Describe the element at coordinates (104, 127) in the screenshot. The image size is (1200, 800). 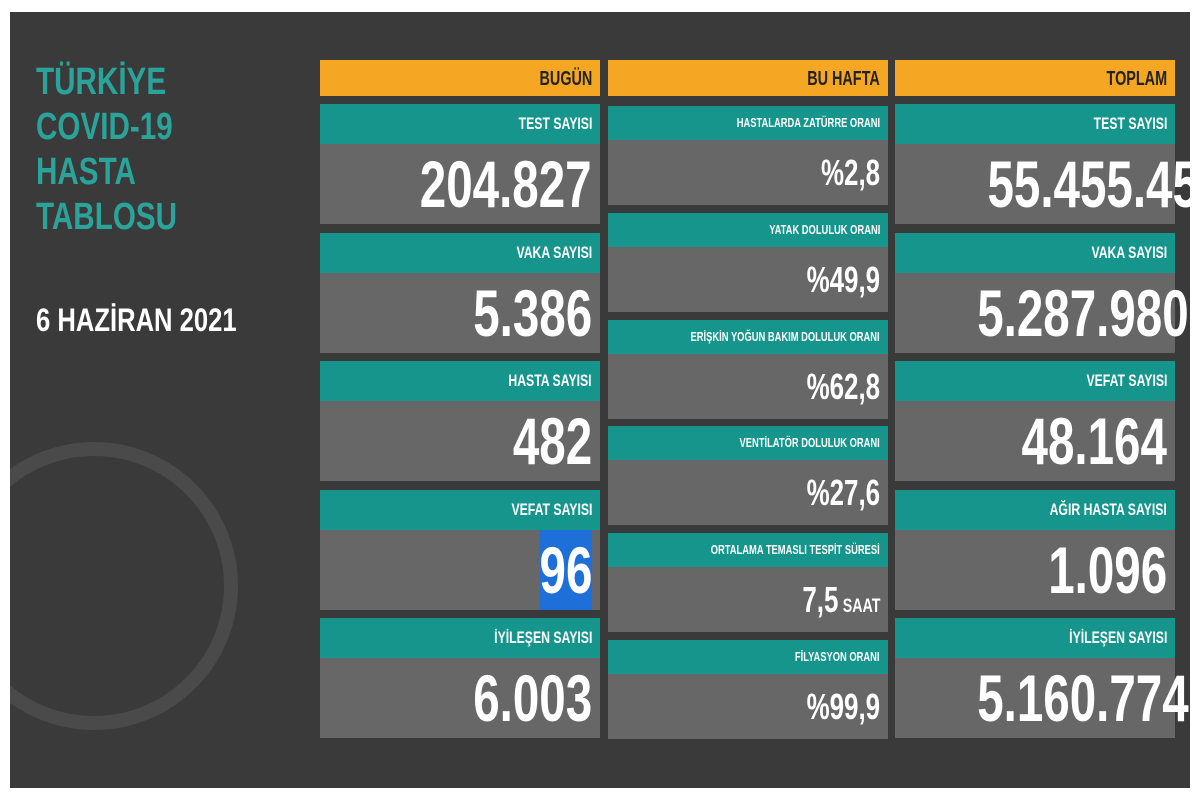
I see `title-line: COVID-19` at that location.